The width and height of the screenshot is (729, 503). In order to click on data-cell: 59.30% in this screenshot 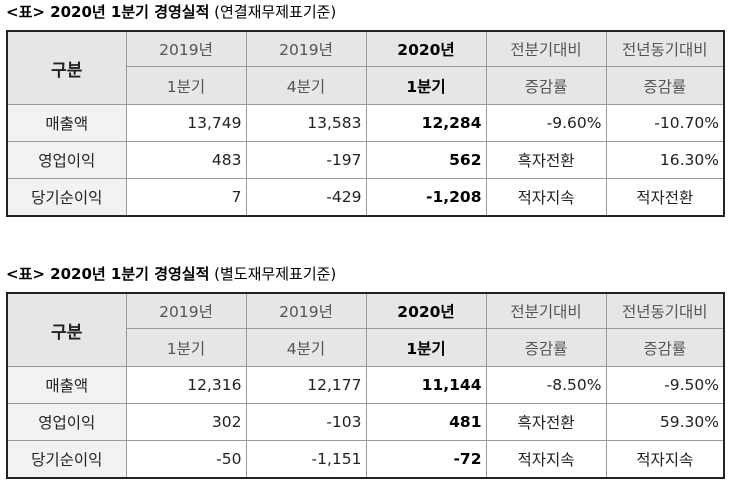, I will do `click(665, 422)`.